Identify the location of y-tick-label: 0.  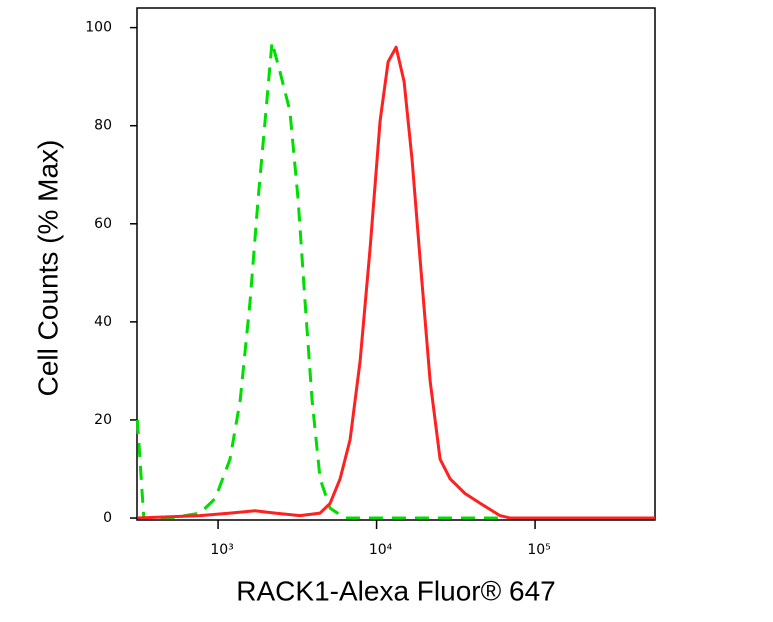
(107, 518).